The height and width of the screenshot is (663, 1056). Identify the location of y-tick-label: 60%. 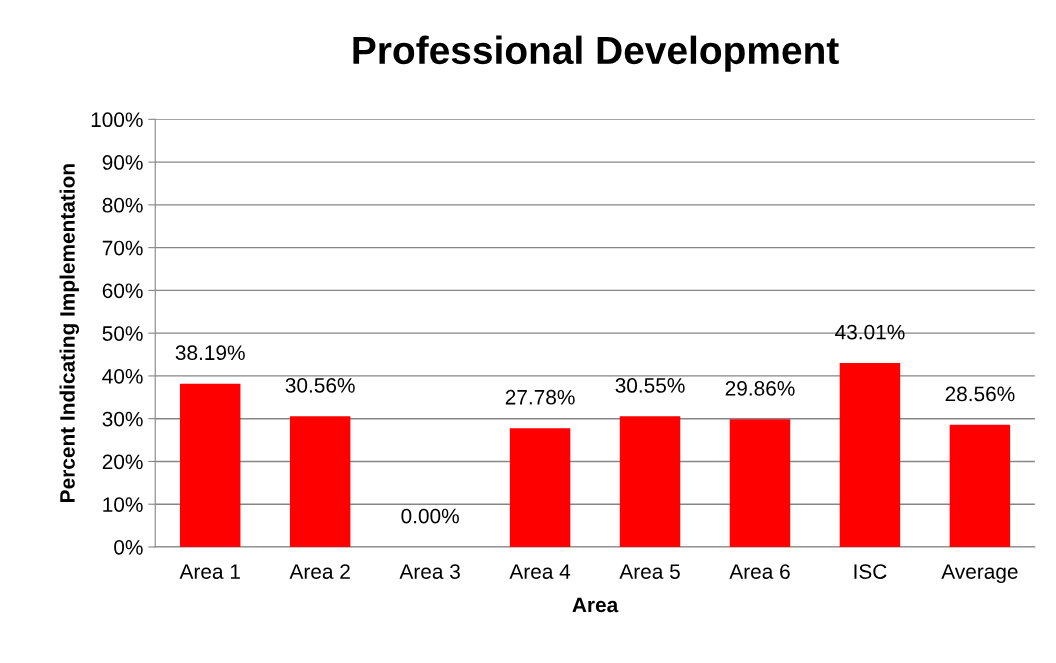
(122, 291).